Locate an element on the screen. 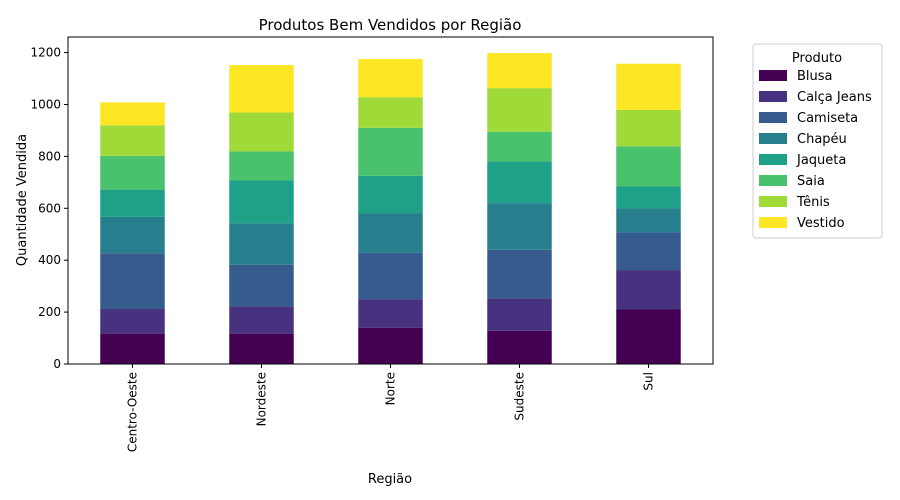  y-tick-label: 200 is located at coordinates (49, 312).